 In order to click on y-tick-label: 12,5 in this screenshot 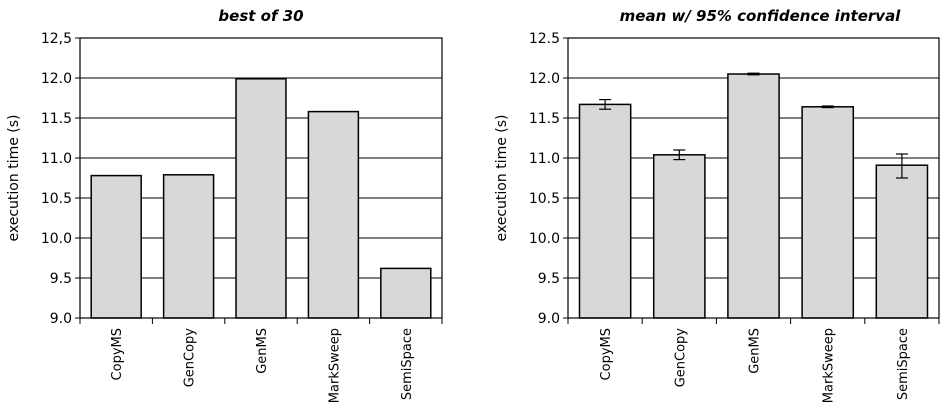, I will do `click(56, 39)`.